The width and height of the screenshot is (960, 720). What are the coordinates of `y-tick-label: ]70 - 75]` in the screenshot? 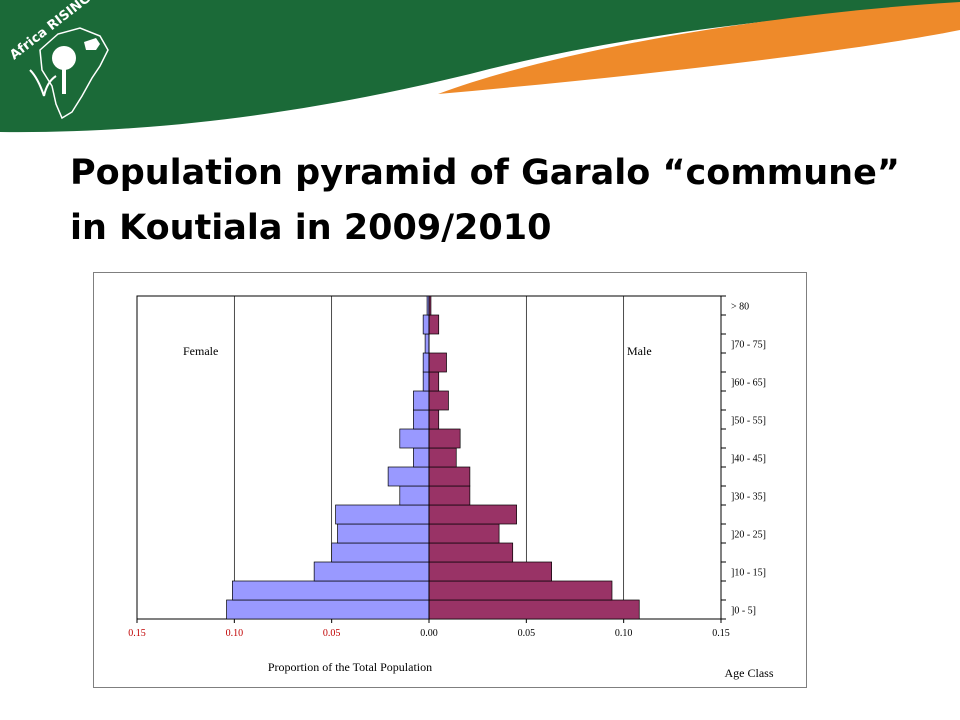 It's located at (748, 345).